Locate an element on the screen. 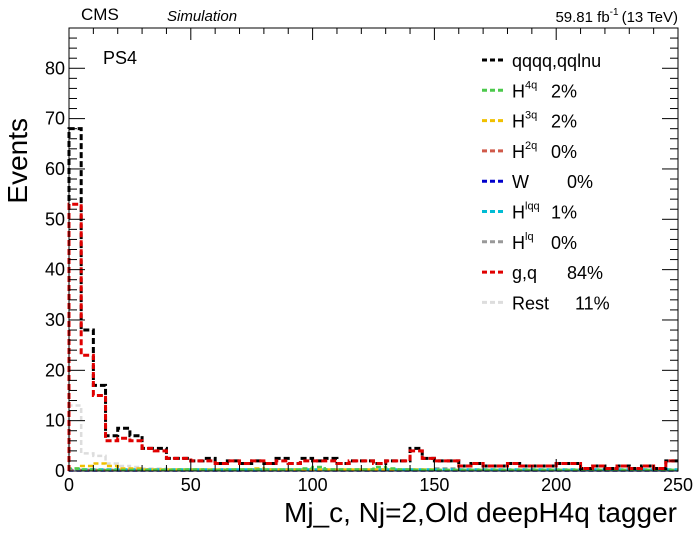  legend-label-gq: g,q is located at coordinates (524, 273).